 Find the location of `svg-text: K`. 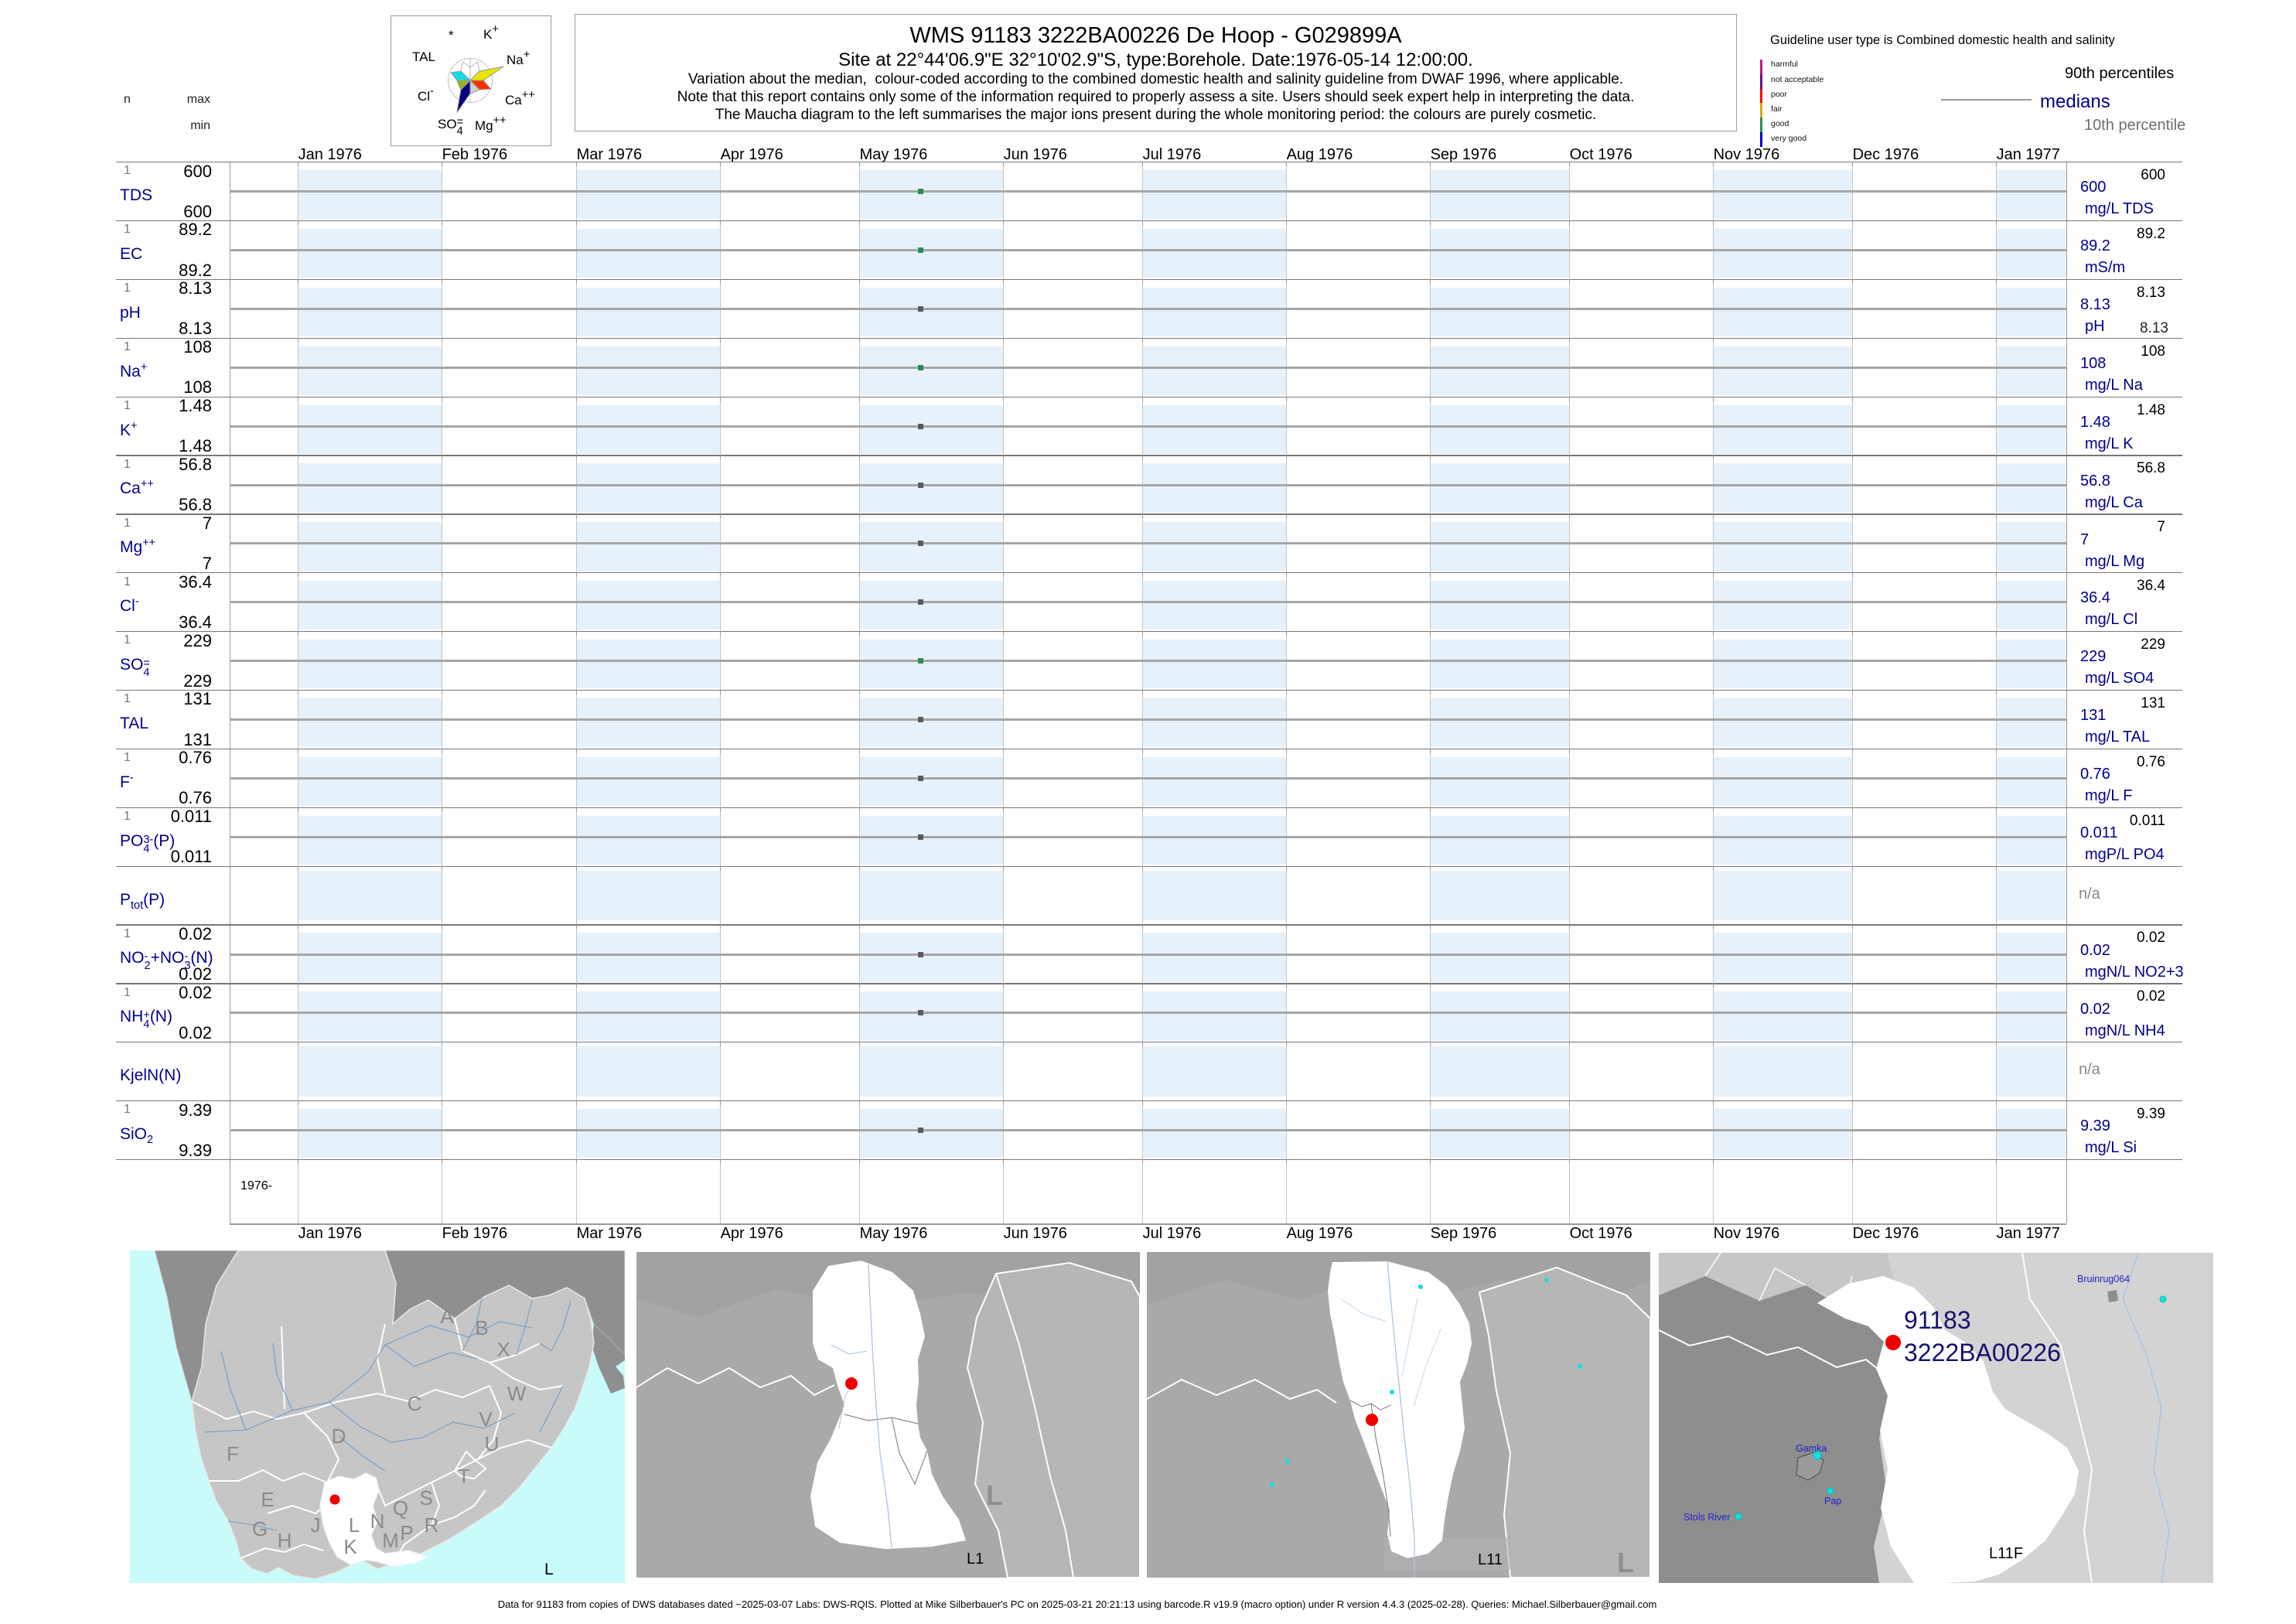

svg-text: K is located at coordinates (350, 1546).